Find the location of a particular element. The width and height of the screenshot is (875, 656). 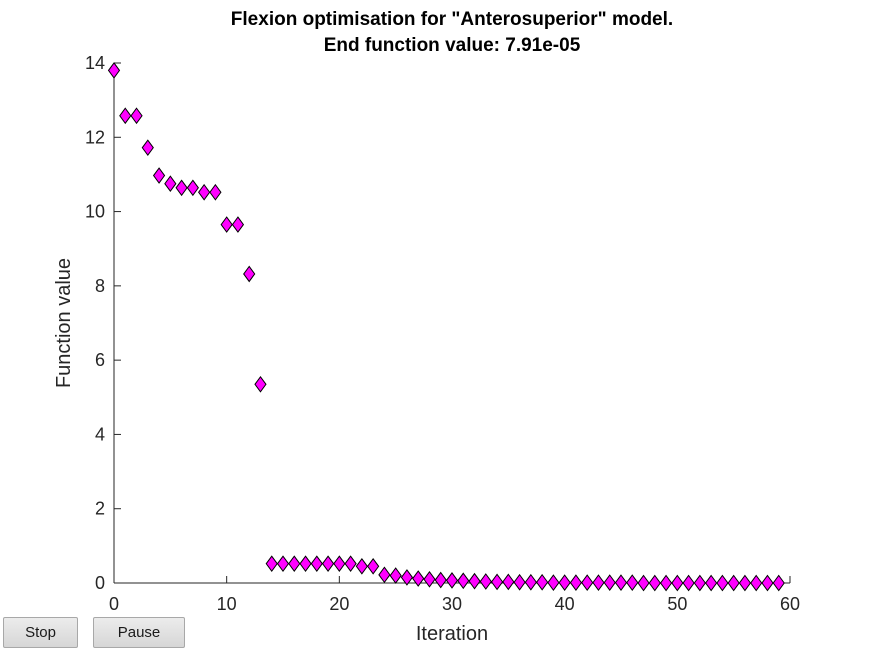

y-tick-label: 2 is located at coordinates (100, 509).